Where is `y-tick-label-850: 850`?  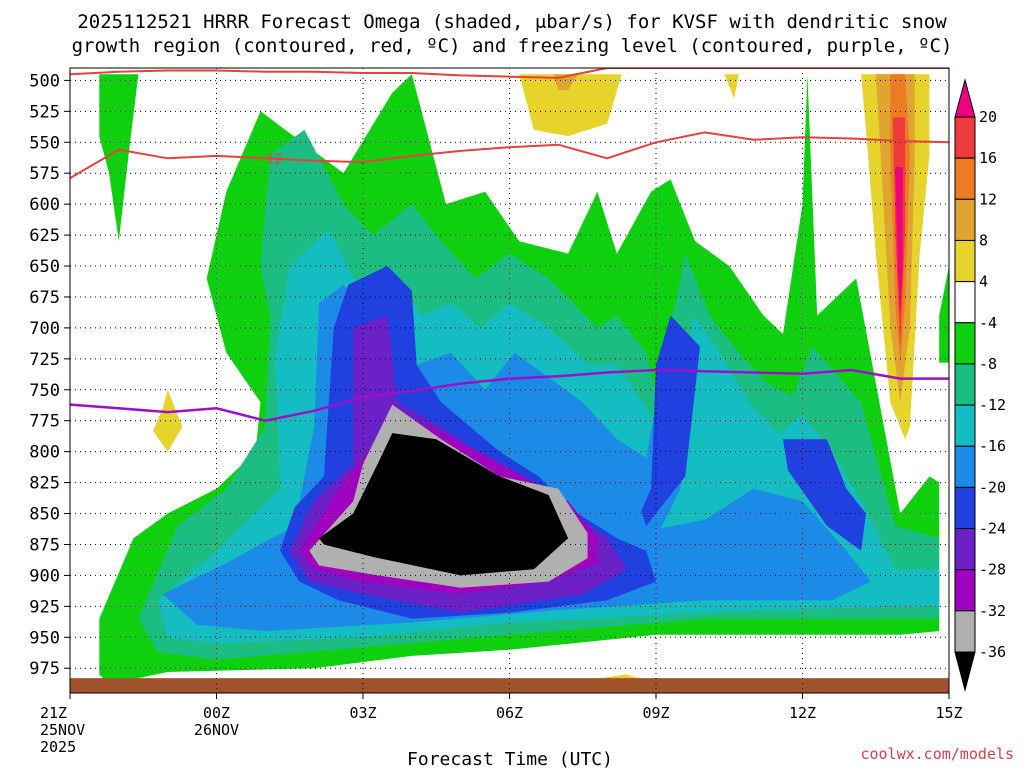
y-tick-label-850: 850 is located at coordinates (44, 515).